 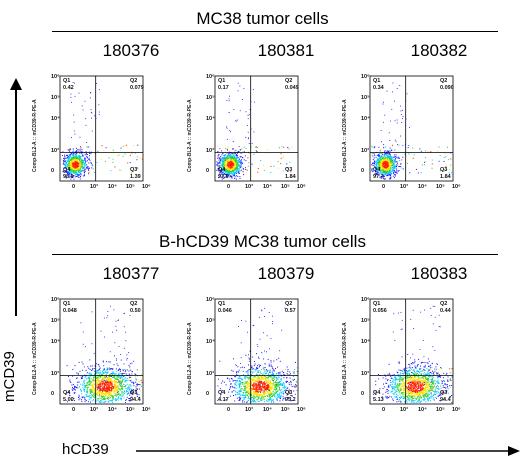 I want to click on quadrant-percent: 1.39, so click(x=135, y=177).